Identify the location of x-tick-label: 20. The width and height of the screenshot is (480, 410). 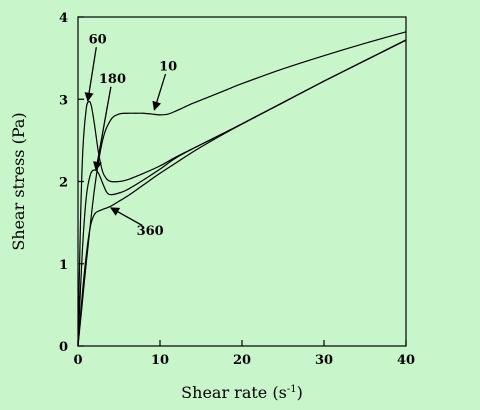
(242, 360).